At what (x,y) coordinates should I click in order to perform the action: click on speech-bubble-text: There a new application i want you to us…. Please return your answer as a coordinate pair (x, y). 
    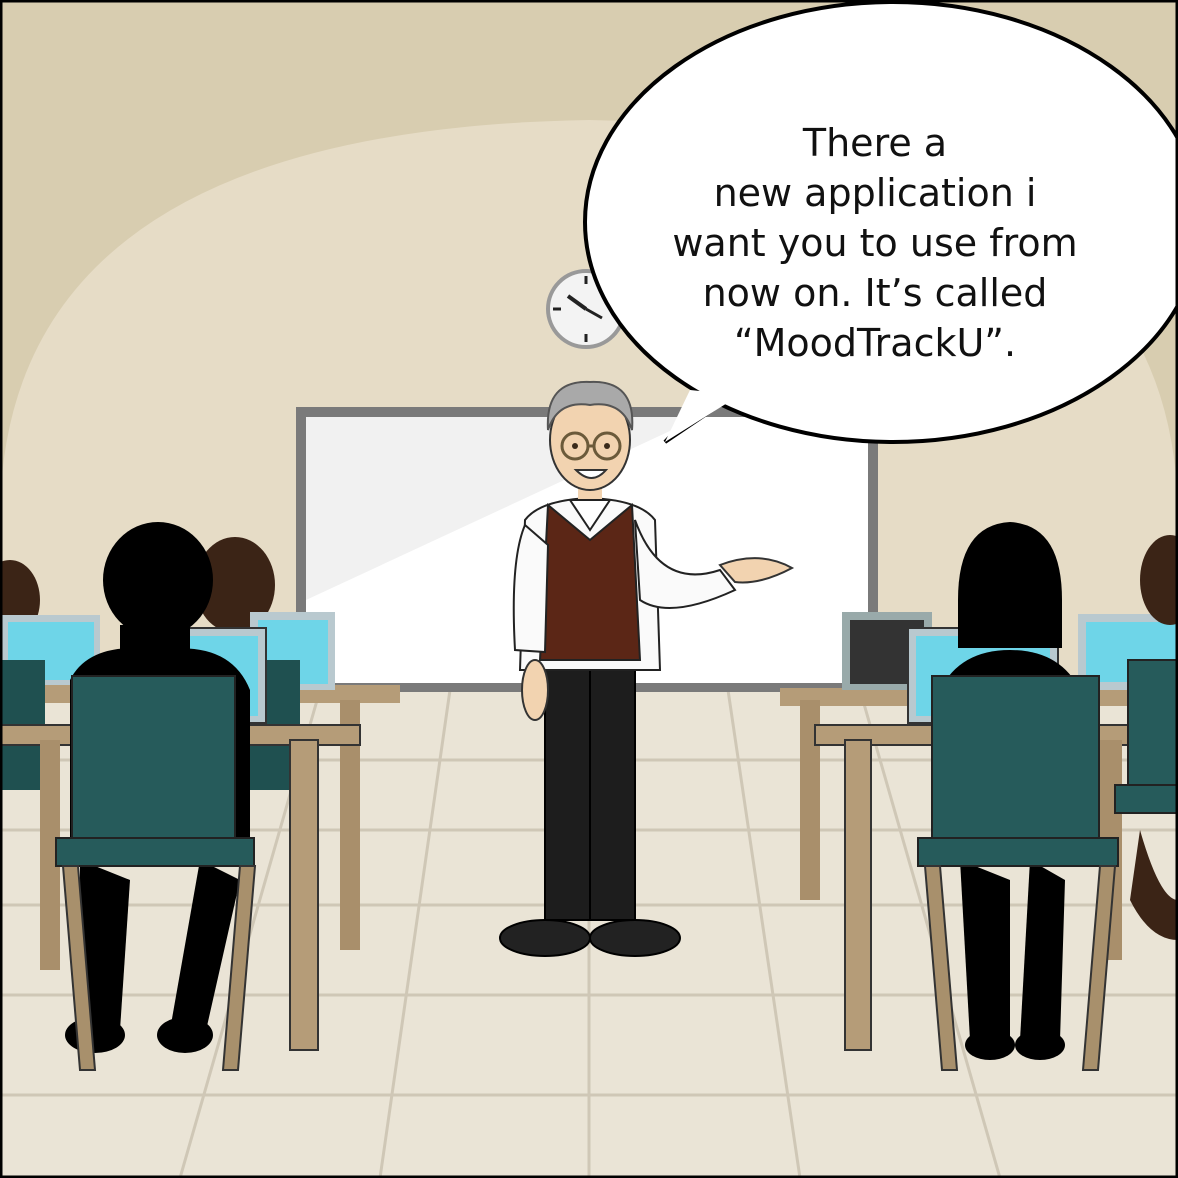
    Looking at the image, I should click on (875, 243).